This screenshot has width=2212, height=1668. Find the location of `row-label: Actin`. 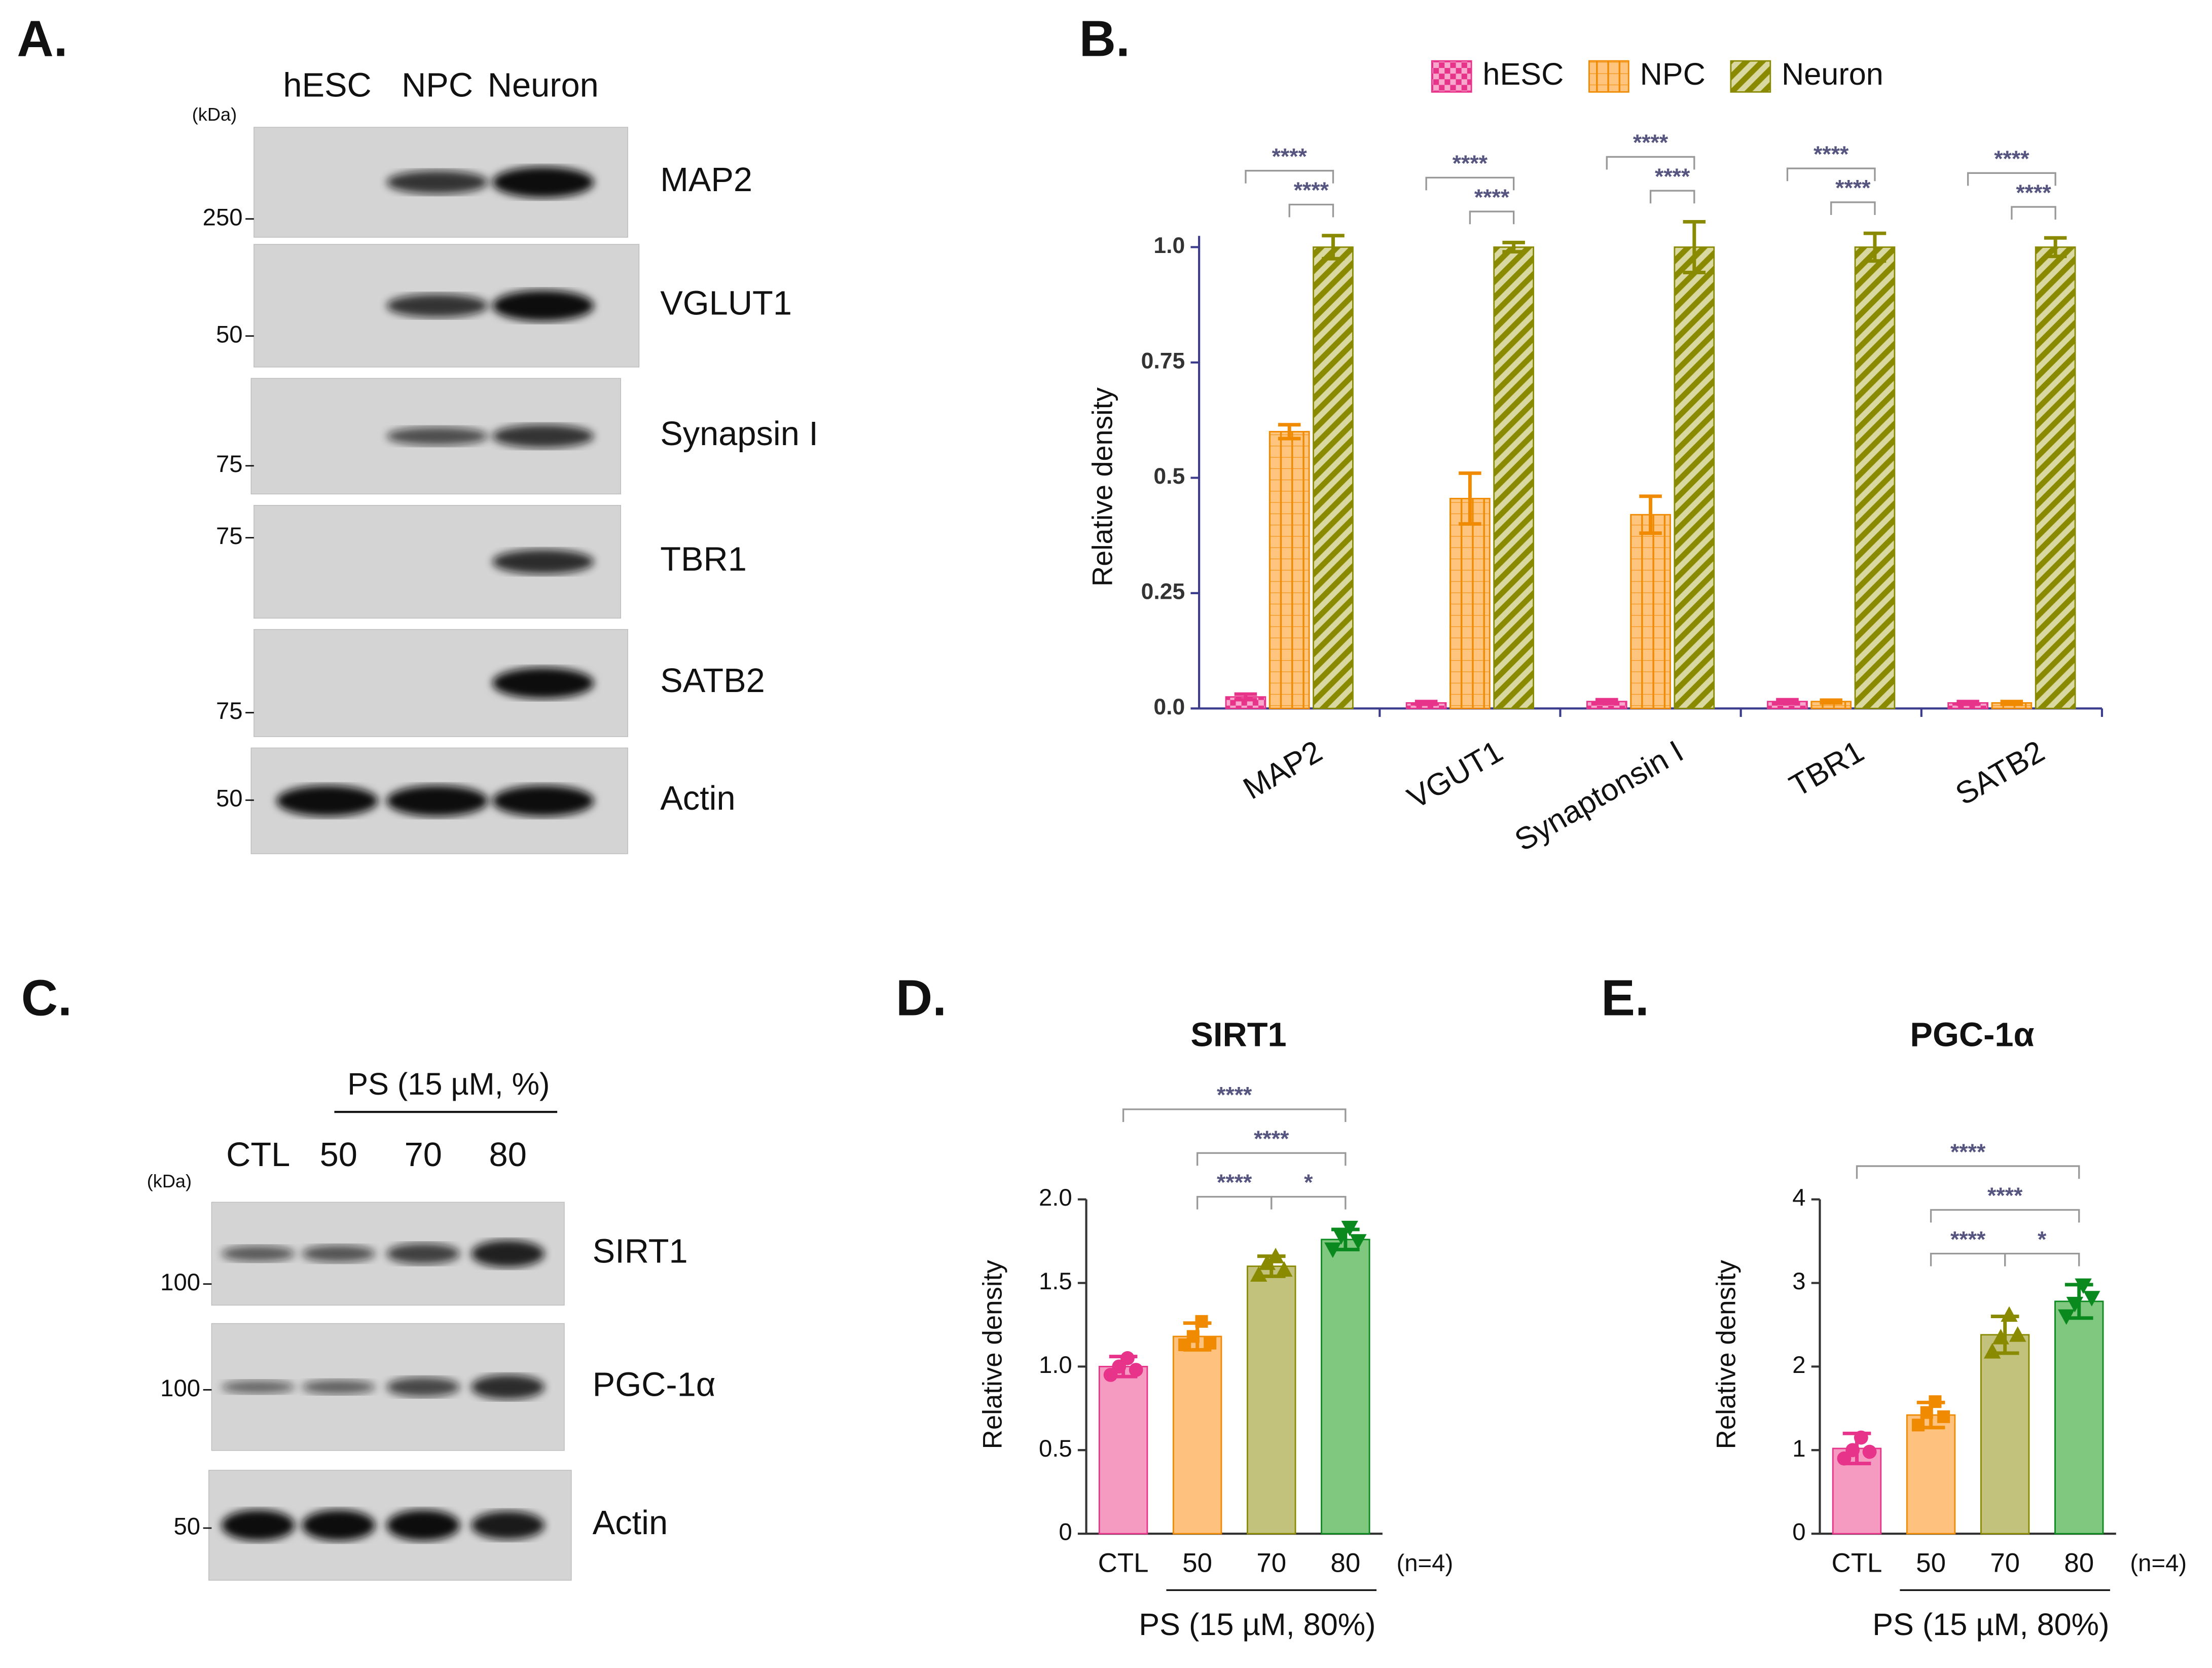

row-label: Actin is located at coordinates (630, 1523).